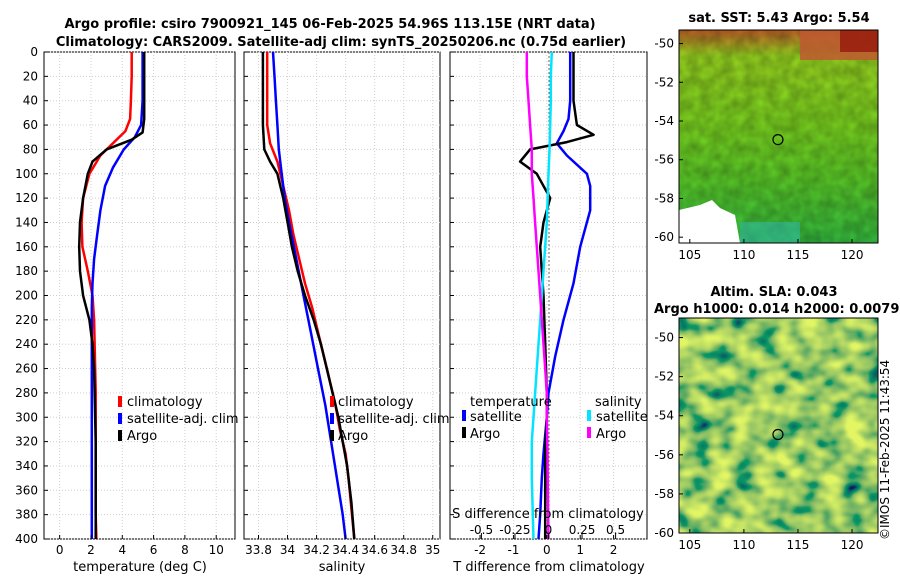  Describe the element at coordinates (26, 490) in the screenshot. I see `depth-tick-label: 360` at that location.